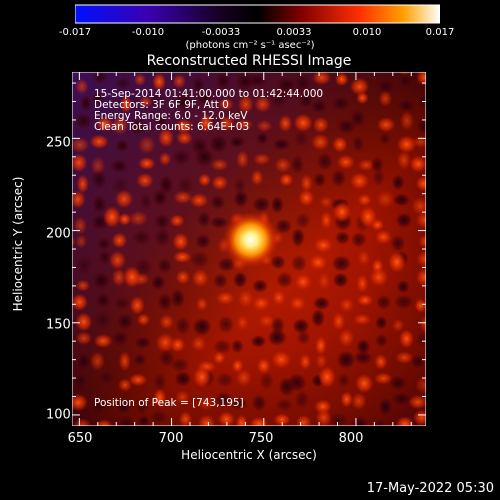 The height and width of the screenshot is (500, 500). I want to click on y-tick-label: 250, so click(58, 143).